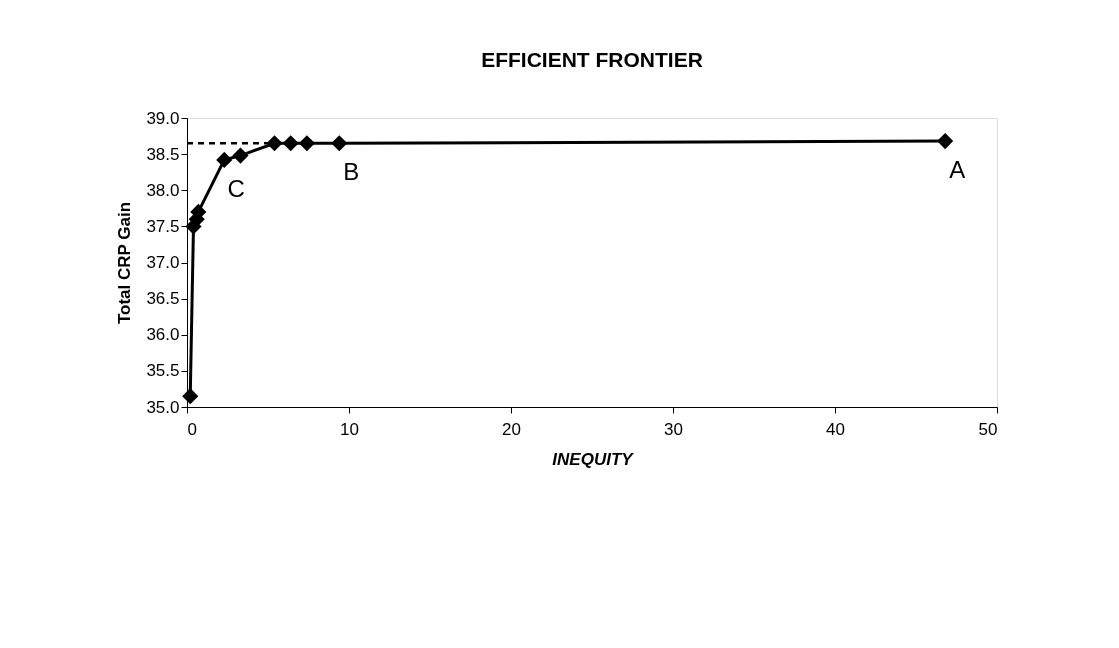 This screenshot has height=648, width=1119. I want to click on x-tick-label: 40, so click(835, 429).